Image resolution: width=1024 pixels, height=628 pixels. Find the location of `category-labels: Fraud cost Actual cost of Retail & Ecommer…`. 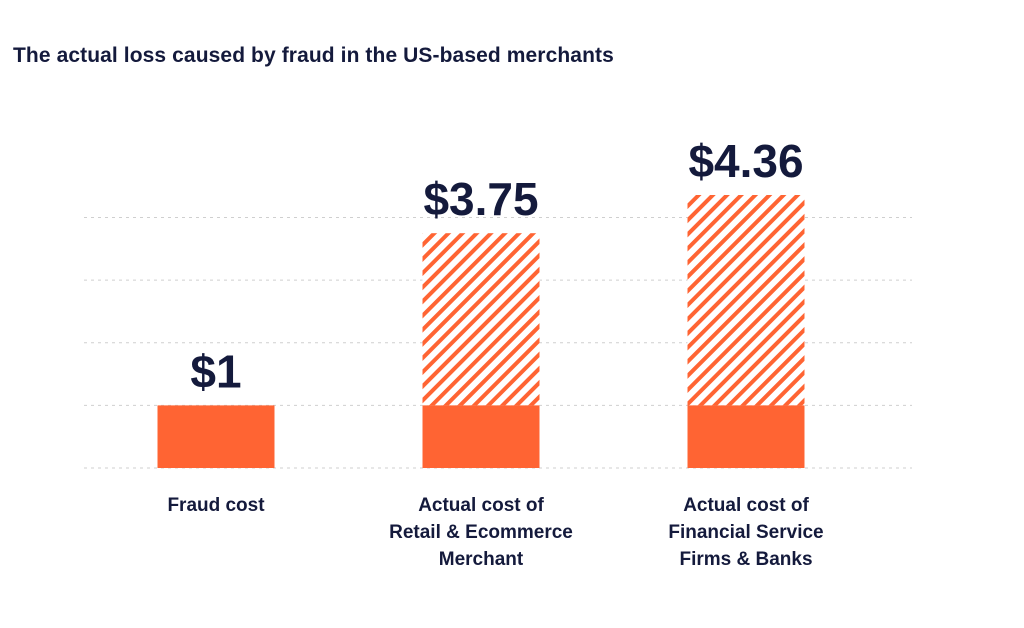

category-labels: Fraud cost Actual cost of Retail & Ecommer… is located at coordinates (495, 532).